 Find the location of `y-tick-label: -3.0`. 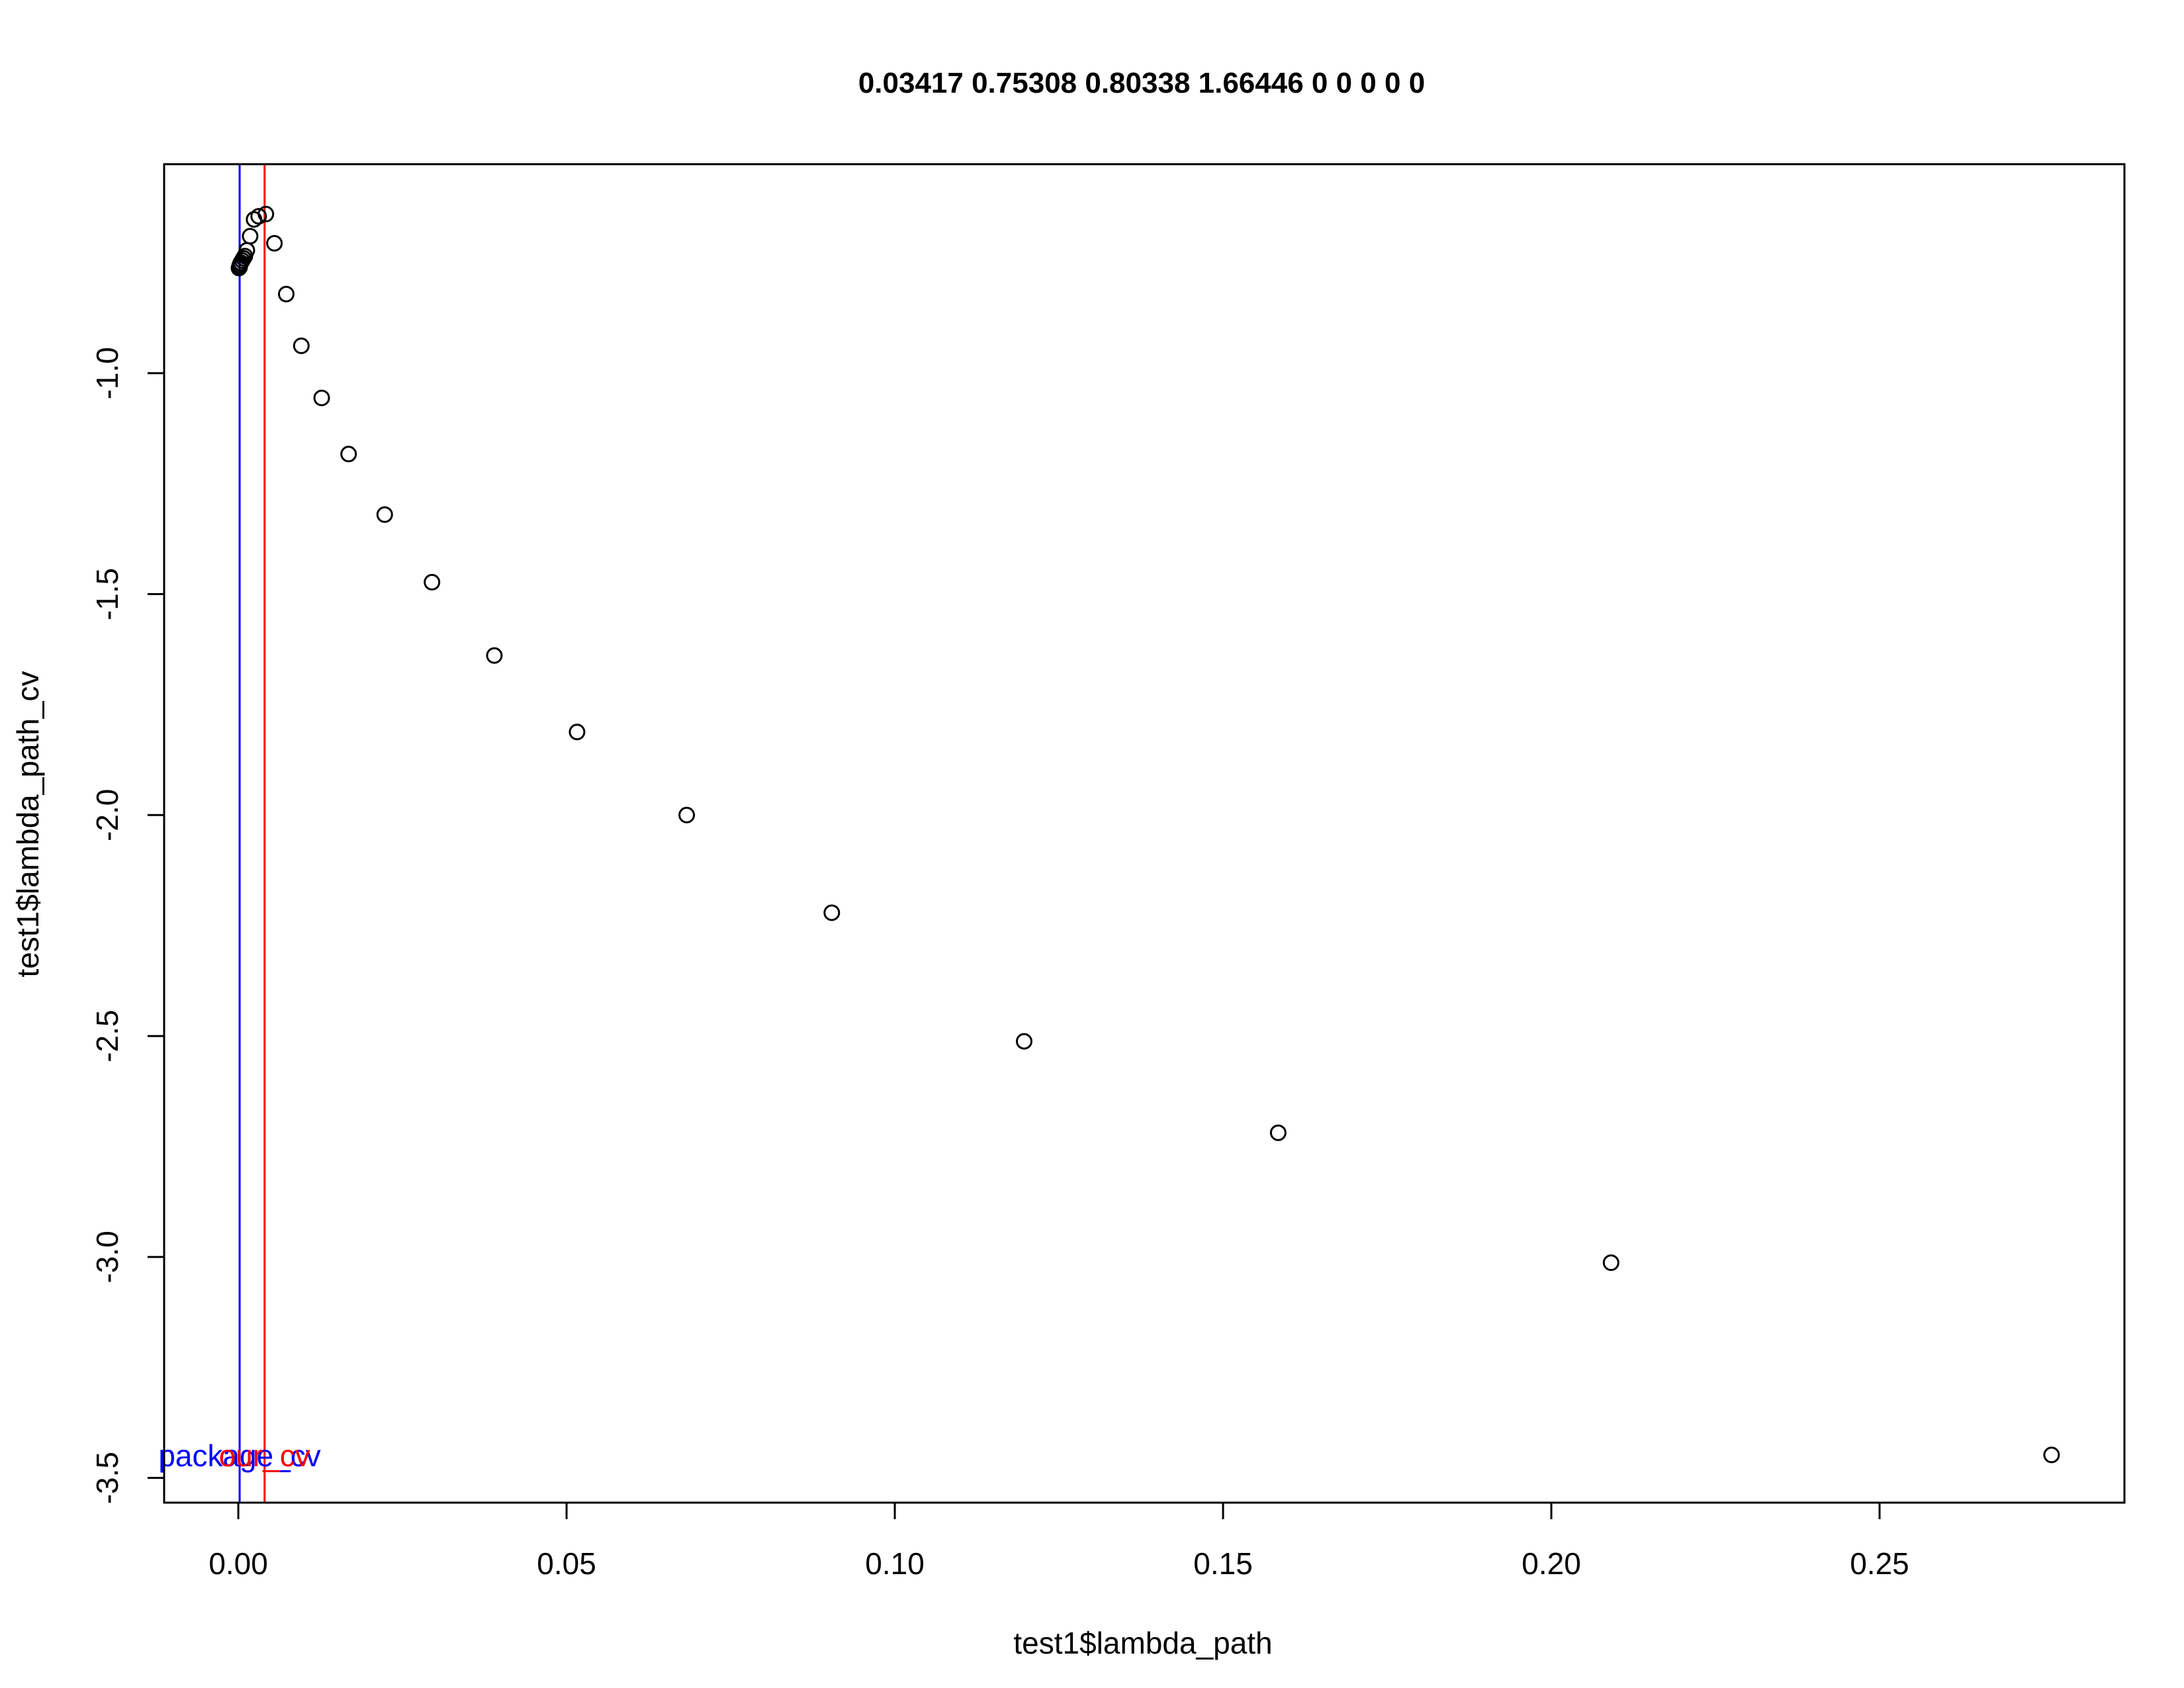

y-tick-label: -3.0 is located at coordinates (107, 1257).